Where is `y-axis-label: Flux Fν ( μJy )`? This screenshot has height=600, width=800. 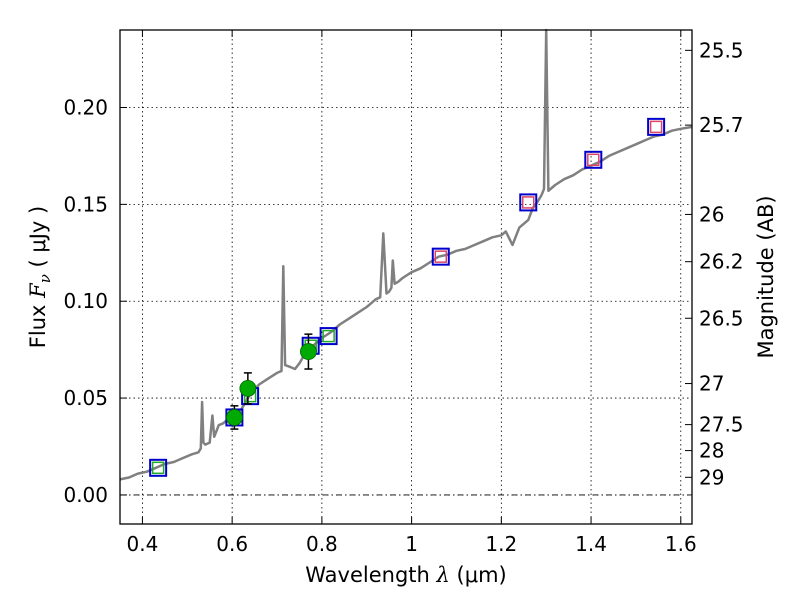 y-axis-label: Flux Fν ( μJy ) is located at coordinates (40, 277).